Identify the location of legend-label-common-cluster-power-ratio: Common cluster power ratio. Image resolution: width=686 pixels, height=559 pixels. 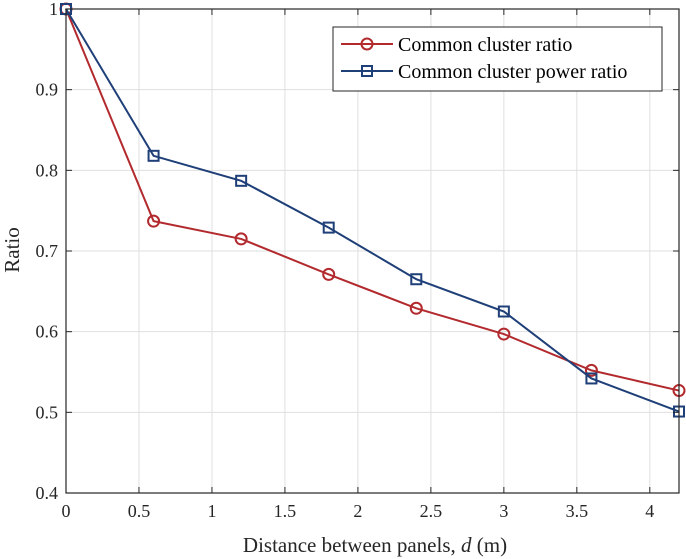
(512, 72).